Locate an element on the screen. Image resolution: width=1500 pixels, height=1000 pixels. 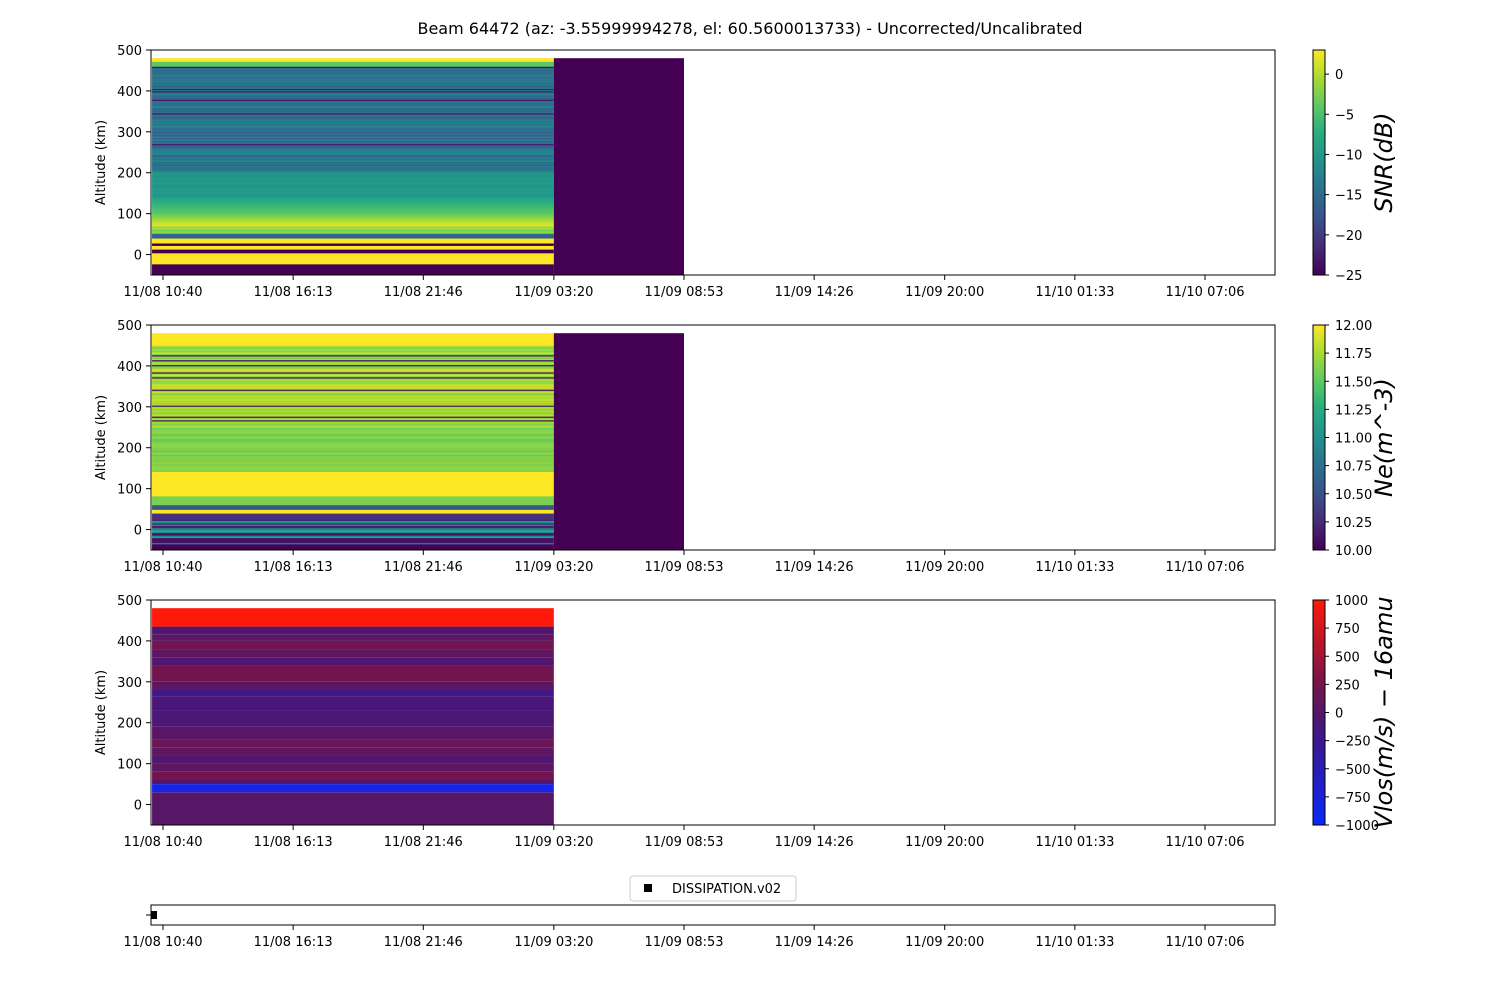
colorbar-tick-label: −750 is located at coordinates (1353, 798).